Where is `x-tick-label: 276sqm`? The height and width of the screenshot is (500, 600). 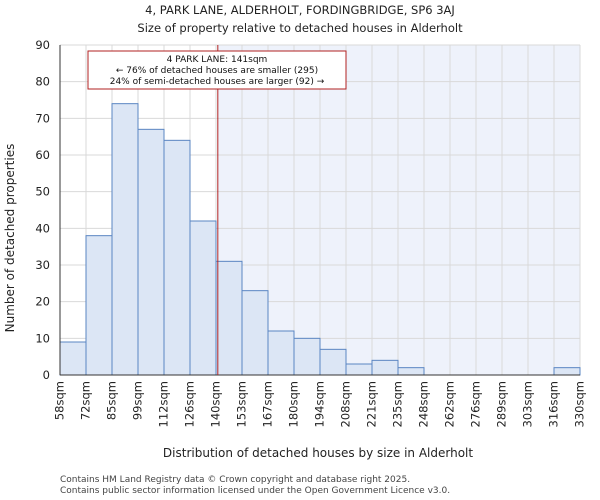 x-tick-label: 276sqm is located at coordinates (476, 404).